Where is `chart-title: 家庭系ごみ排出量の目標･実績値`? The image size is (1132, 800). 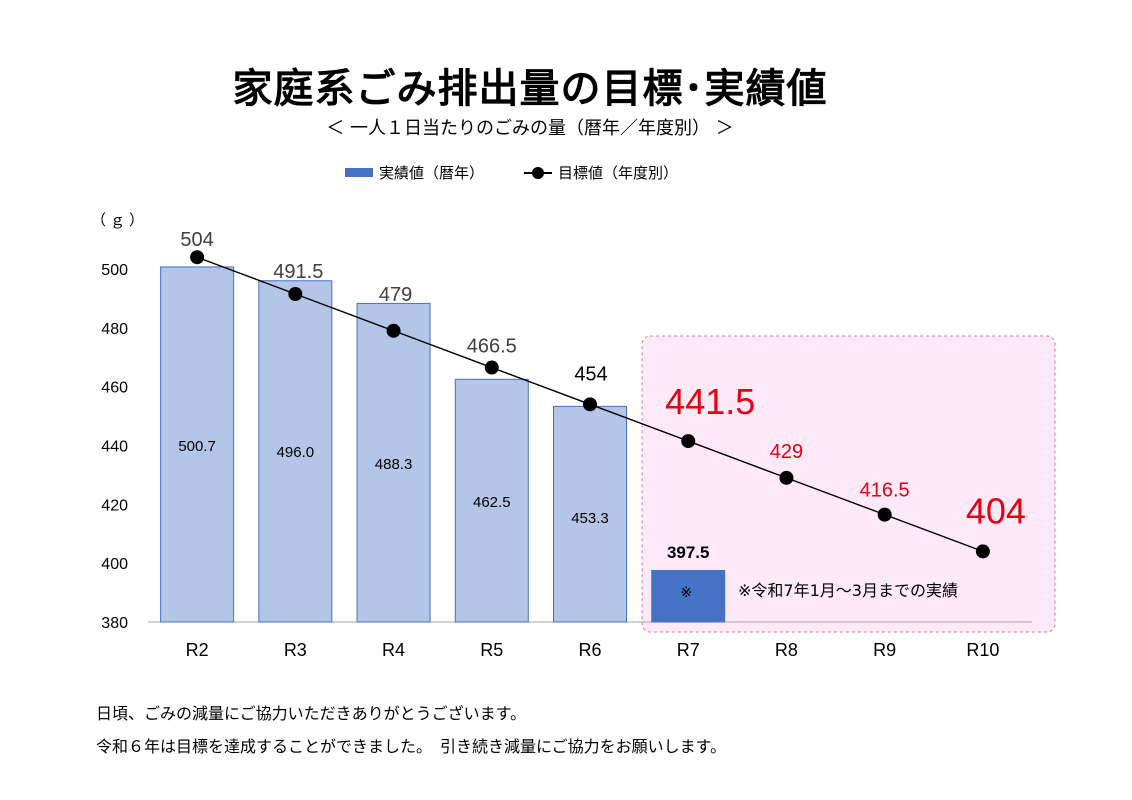 chart-title: 家庭系ごみ排出量の目標･実績値 is located at coordinates (530, 89).